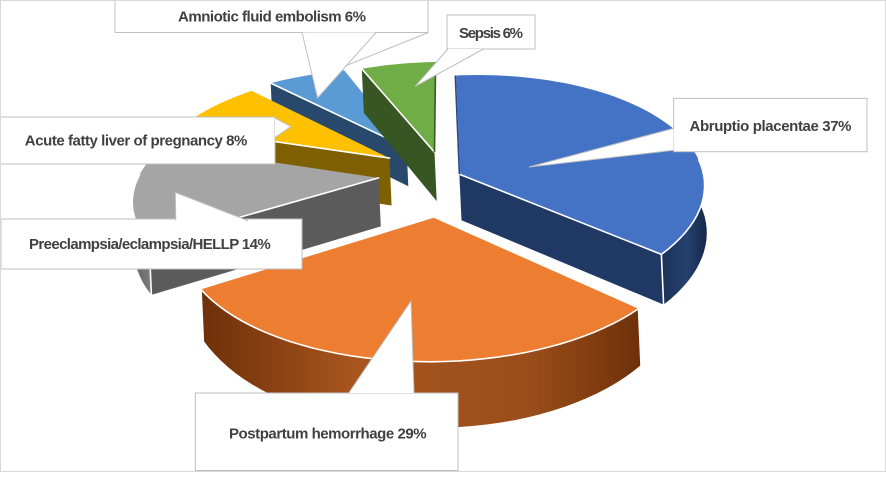  I want to click on svg-text:Acute fatty liver of pregnancy: Acute fatty liver of pregnancy 8%, so click(136, 141).